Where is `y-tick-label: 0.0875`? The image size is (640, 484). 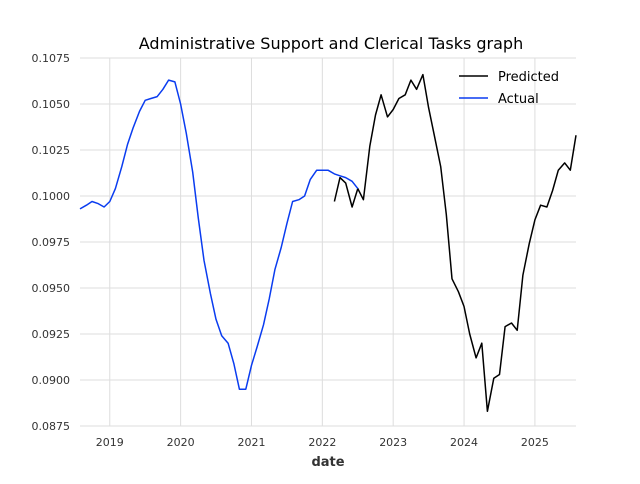 y-tick-label: 0.0875 is located at coordinates (51, 426).